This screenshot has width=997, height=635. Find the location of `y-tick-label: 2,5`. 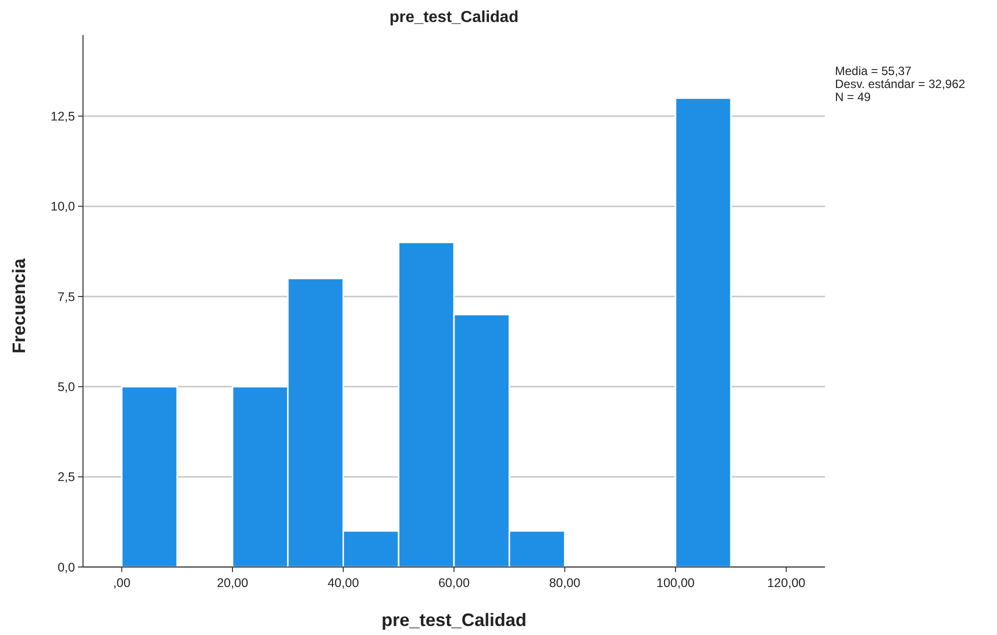

y-tick-label: 2,5 is located at coordinates (67, 477).